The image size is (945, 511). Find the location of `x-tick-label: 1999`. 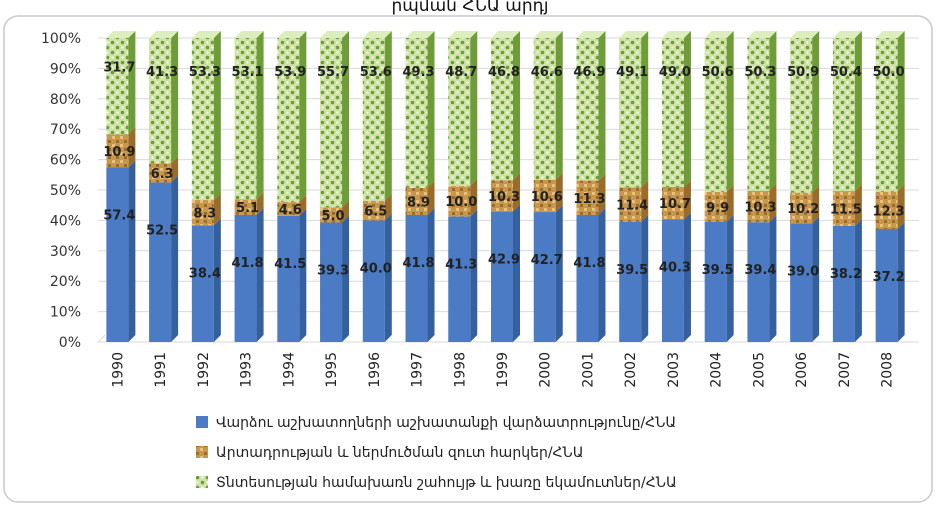

x-tick-label: 1999 is located at coordinates (503, 370).